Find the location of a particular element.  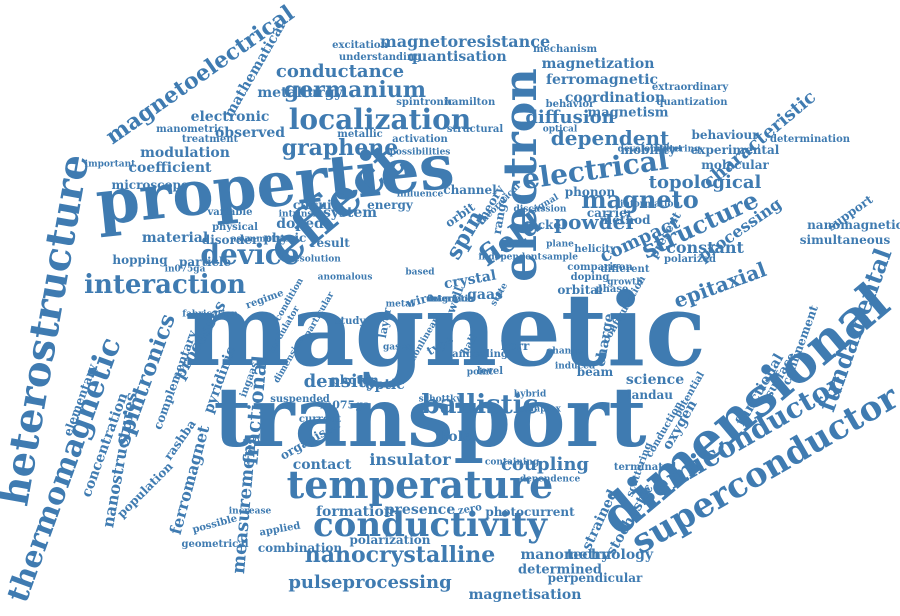

cloud-word: ballistic is located at coordinates (480, 405).